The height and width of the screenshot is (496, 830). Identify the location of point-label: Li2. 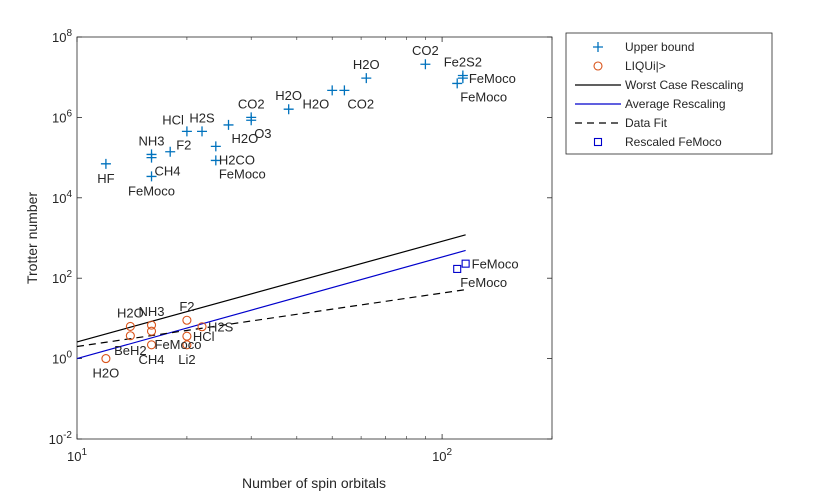
(186, 359).